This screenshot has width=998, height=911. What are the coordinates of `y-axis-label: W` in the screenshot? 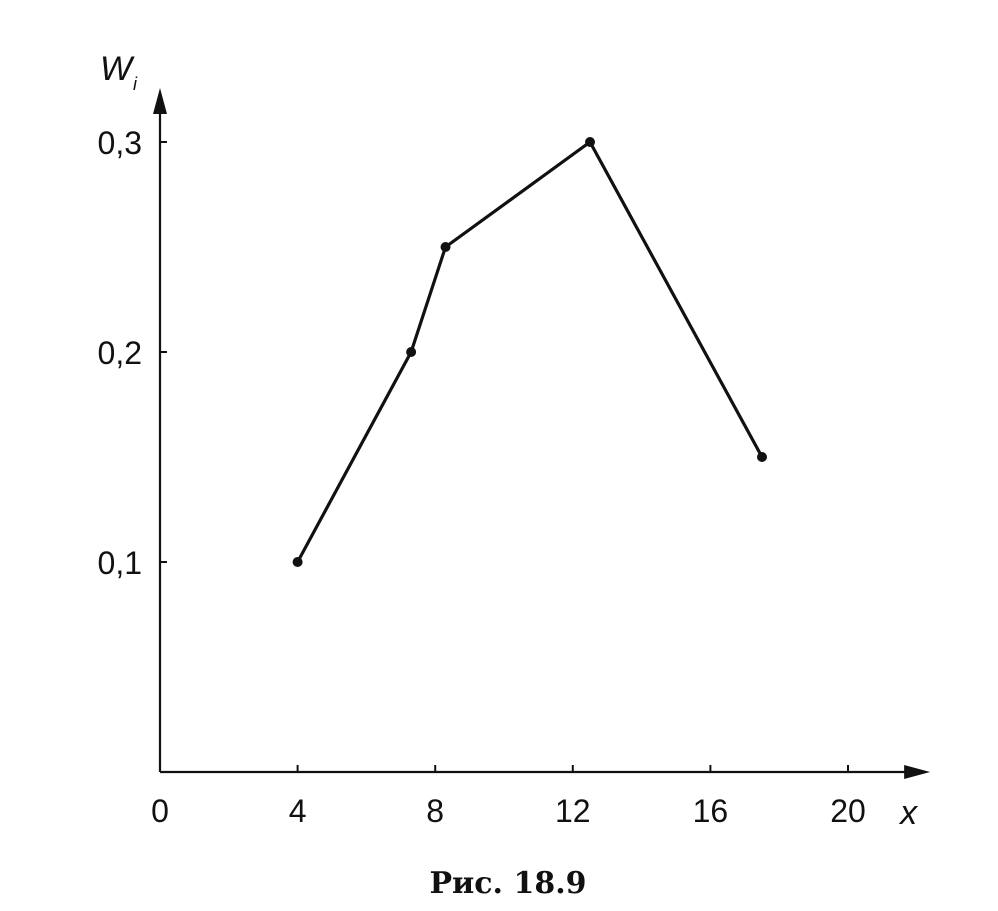 It's located at (117, 69).